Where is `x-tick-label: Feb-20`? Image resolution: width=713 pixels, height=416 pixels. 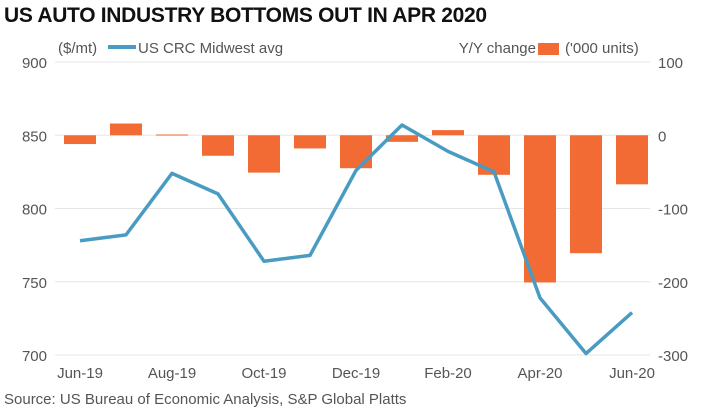
x-tick-label: Feb-20 is located at coordinates (448, 373).